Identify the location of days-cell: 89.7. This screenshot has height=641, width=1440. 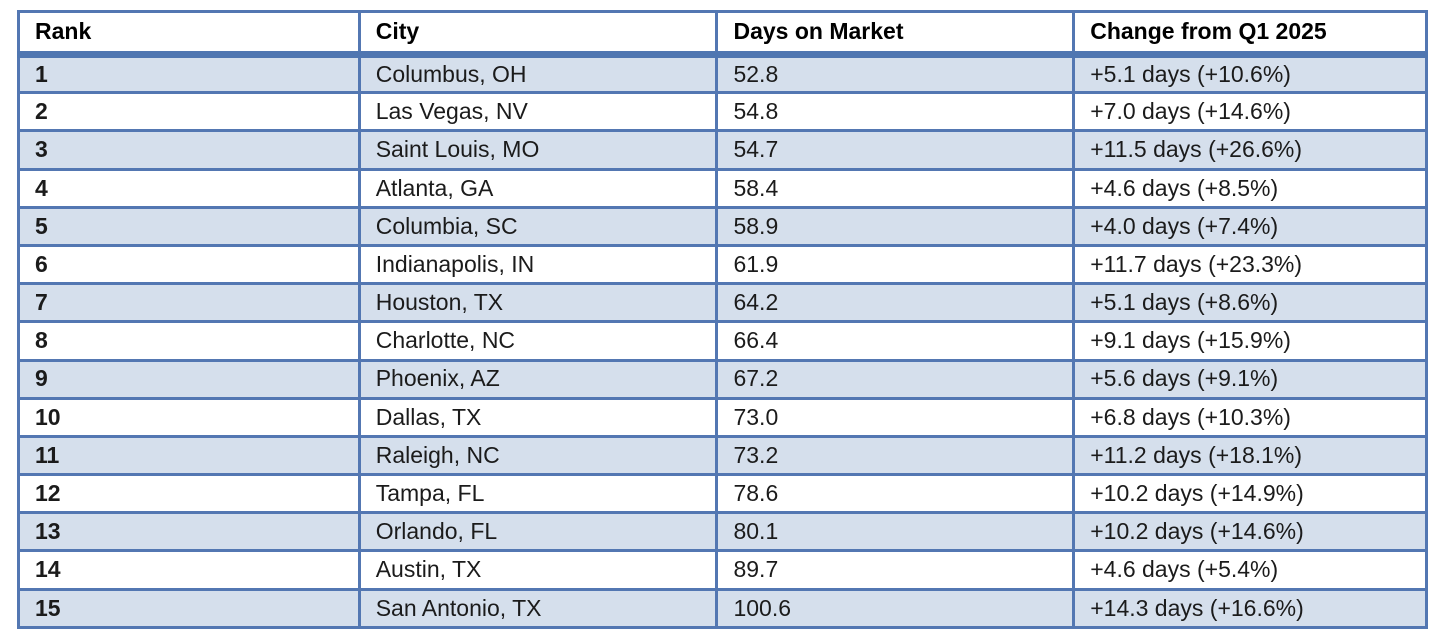
(895, 570).